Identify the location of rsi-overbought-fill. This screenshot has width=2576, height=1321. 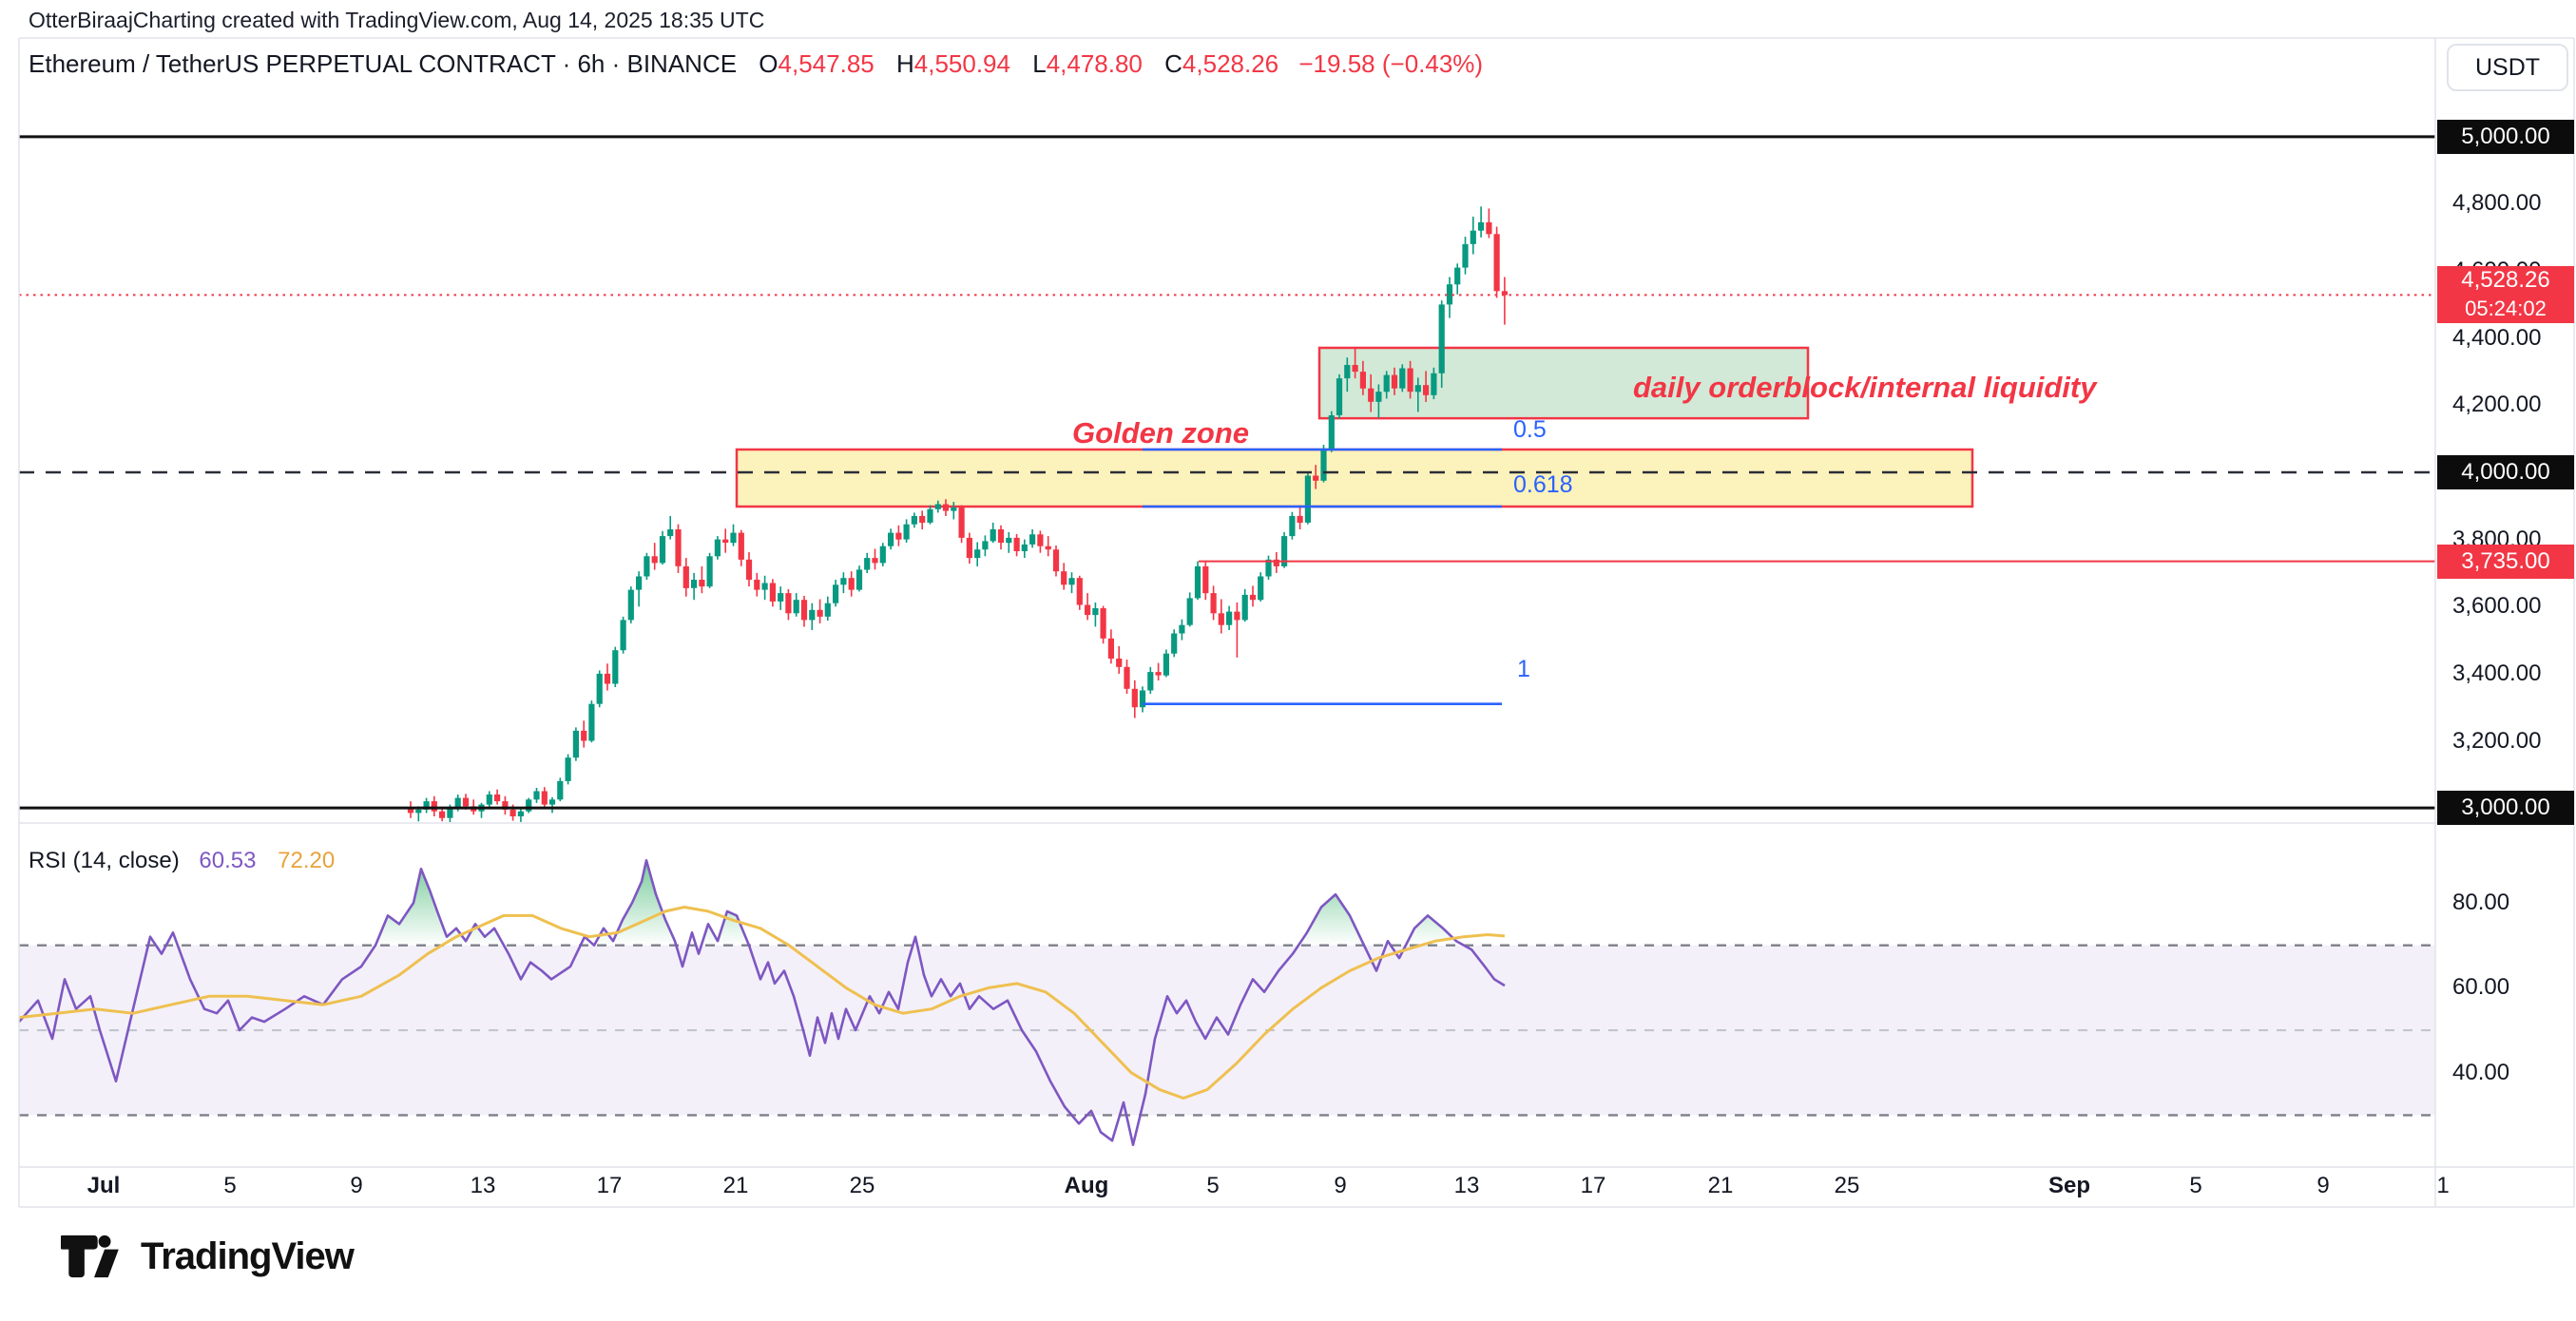
(762, 903).